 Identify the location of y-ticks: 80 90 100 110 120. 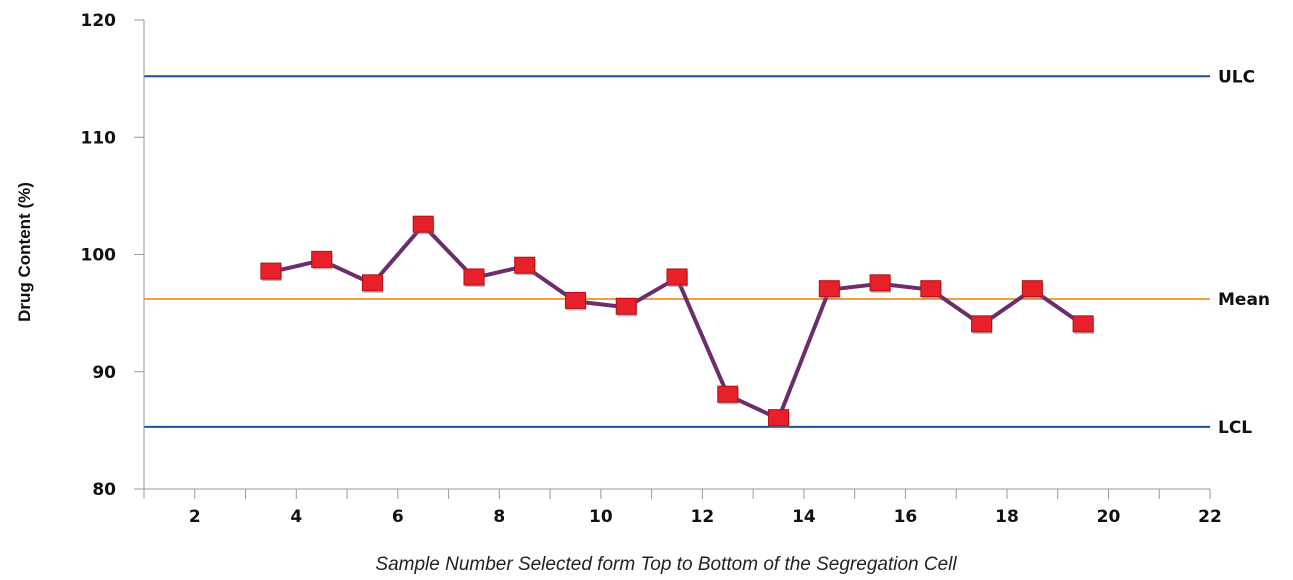
(112, 255).